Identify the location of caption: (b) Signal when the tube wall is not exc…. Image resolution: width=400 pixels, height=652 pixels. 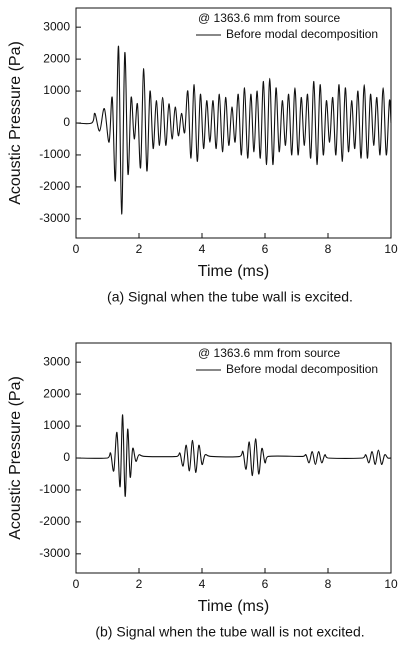
(229, 632).